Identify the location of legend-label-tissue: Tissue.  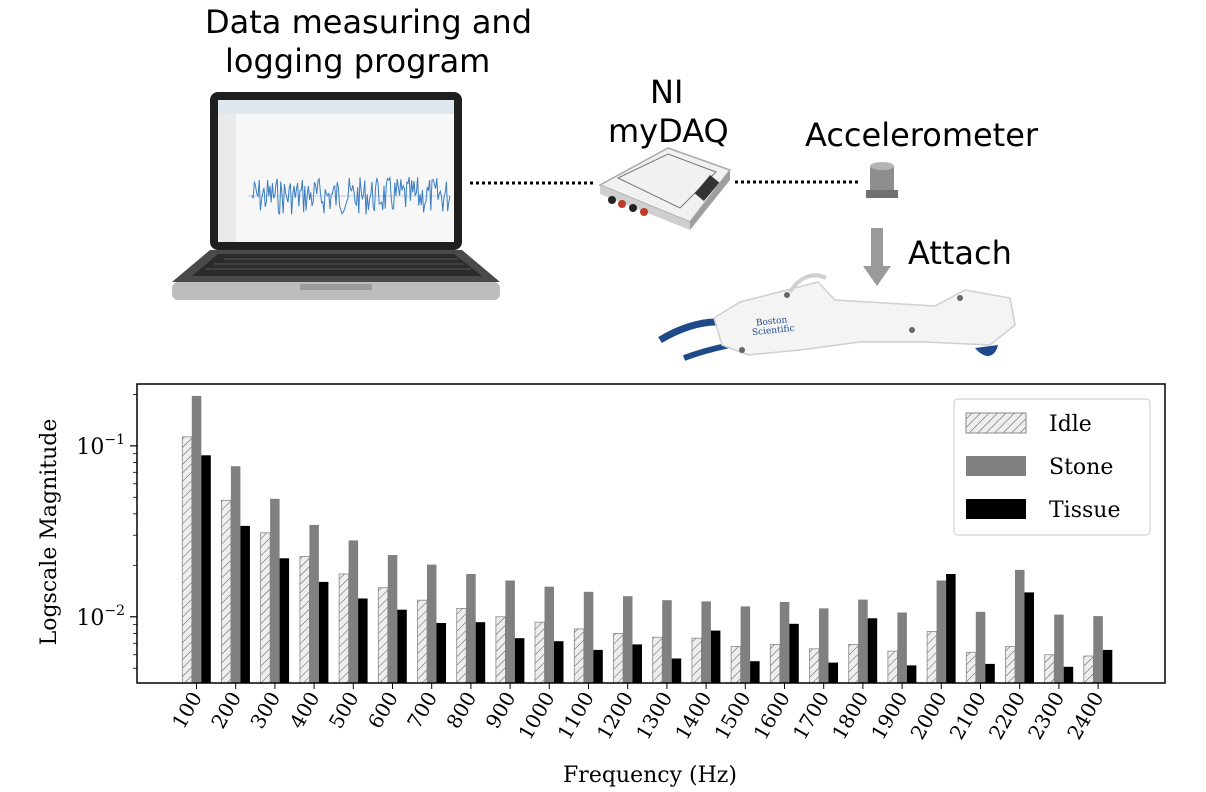
(1084, 510).